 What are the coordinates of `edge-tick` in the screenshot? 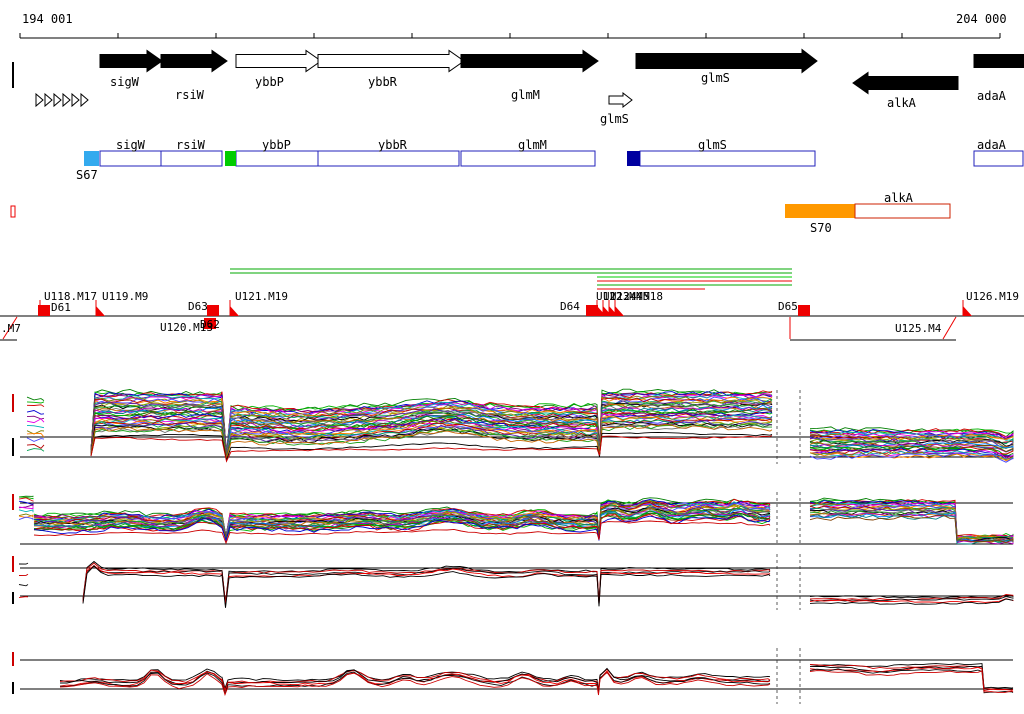 It's located at (13, 211).